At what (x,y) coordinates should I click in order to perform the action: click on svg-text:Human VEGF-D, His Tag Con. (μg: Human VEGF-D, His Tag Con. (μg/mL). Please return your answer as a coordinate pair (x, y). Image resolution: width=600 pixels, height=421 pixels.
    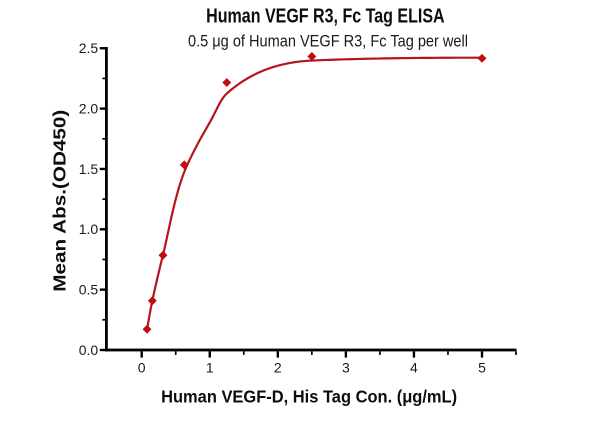
    Looking at the image, I should click on (309, 397).